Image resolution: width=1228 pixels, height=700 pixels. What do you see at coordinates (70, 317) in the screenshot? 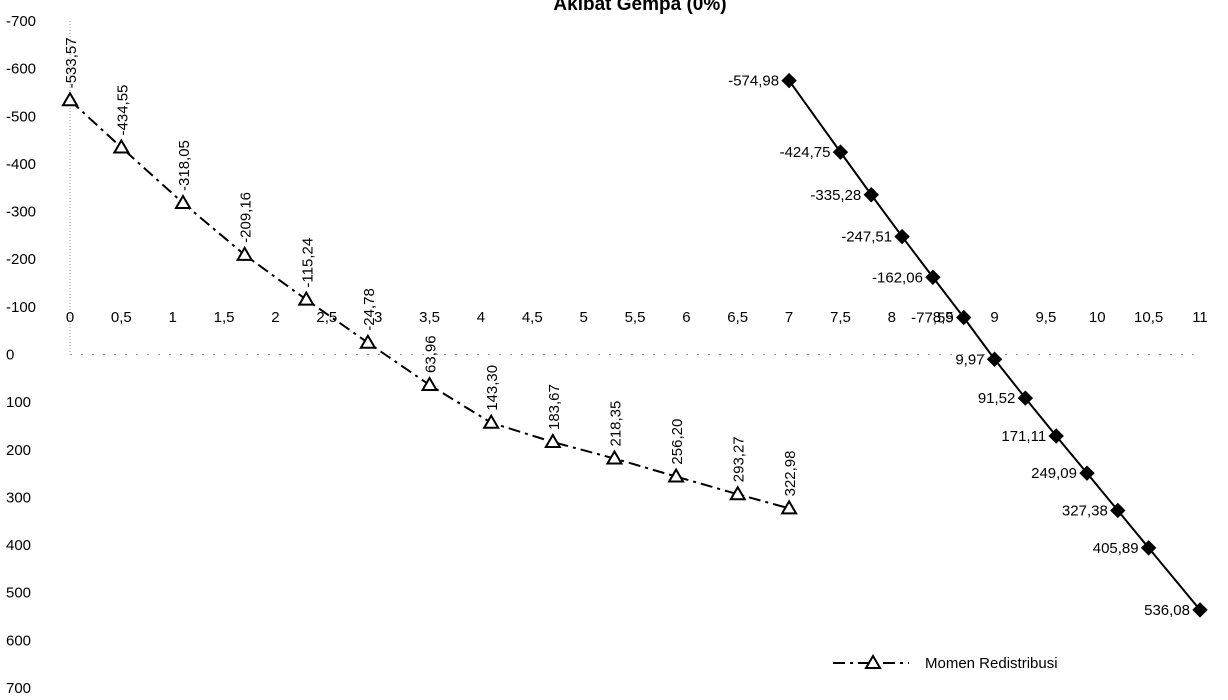
I see `x-tick-label: 0` at bounding box center [70, 317].